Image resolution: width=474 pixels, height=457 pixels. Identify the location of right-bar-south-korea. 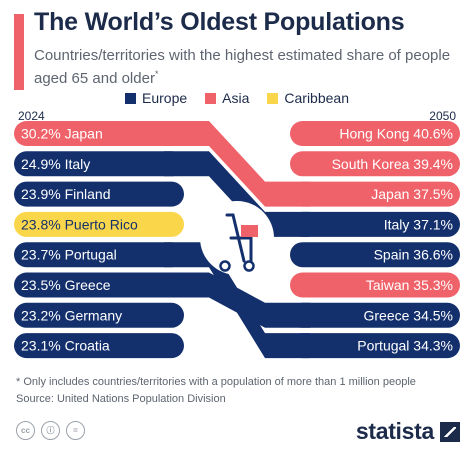
(375, 164).